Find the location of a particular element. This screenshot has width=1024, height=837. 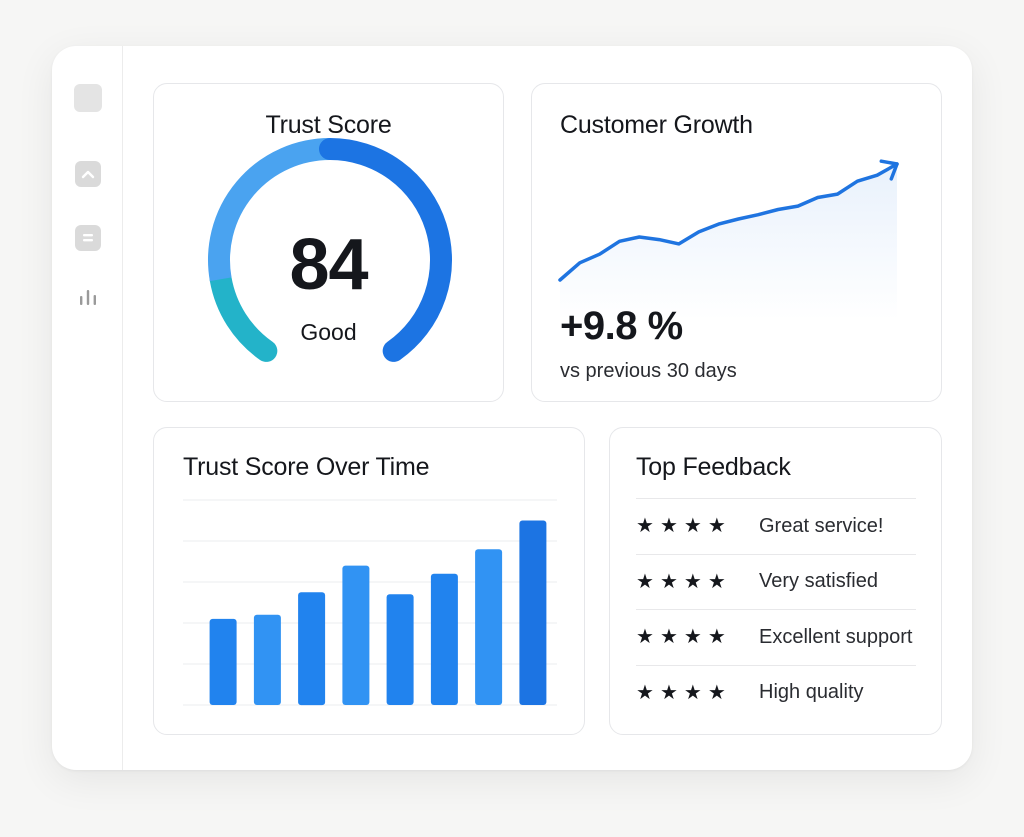

gauge-segment-low is located at coordinates (243, 315).